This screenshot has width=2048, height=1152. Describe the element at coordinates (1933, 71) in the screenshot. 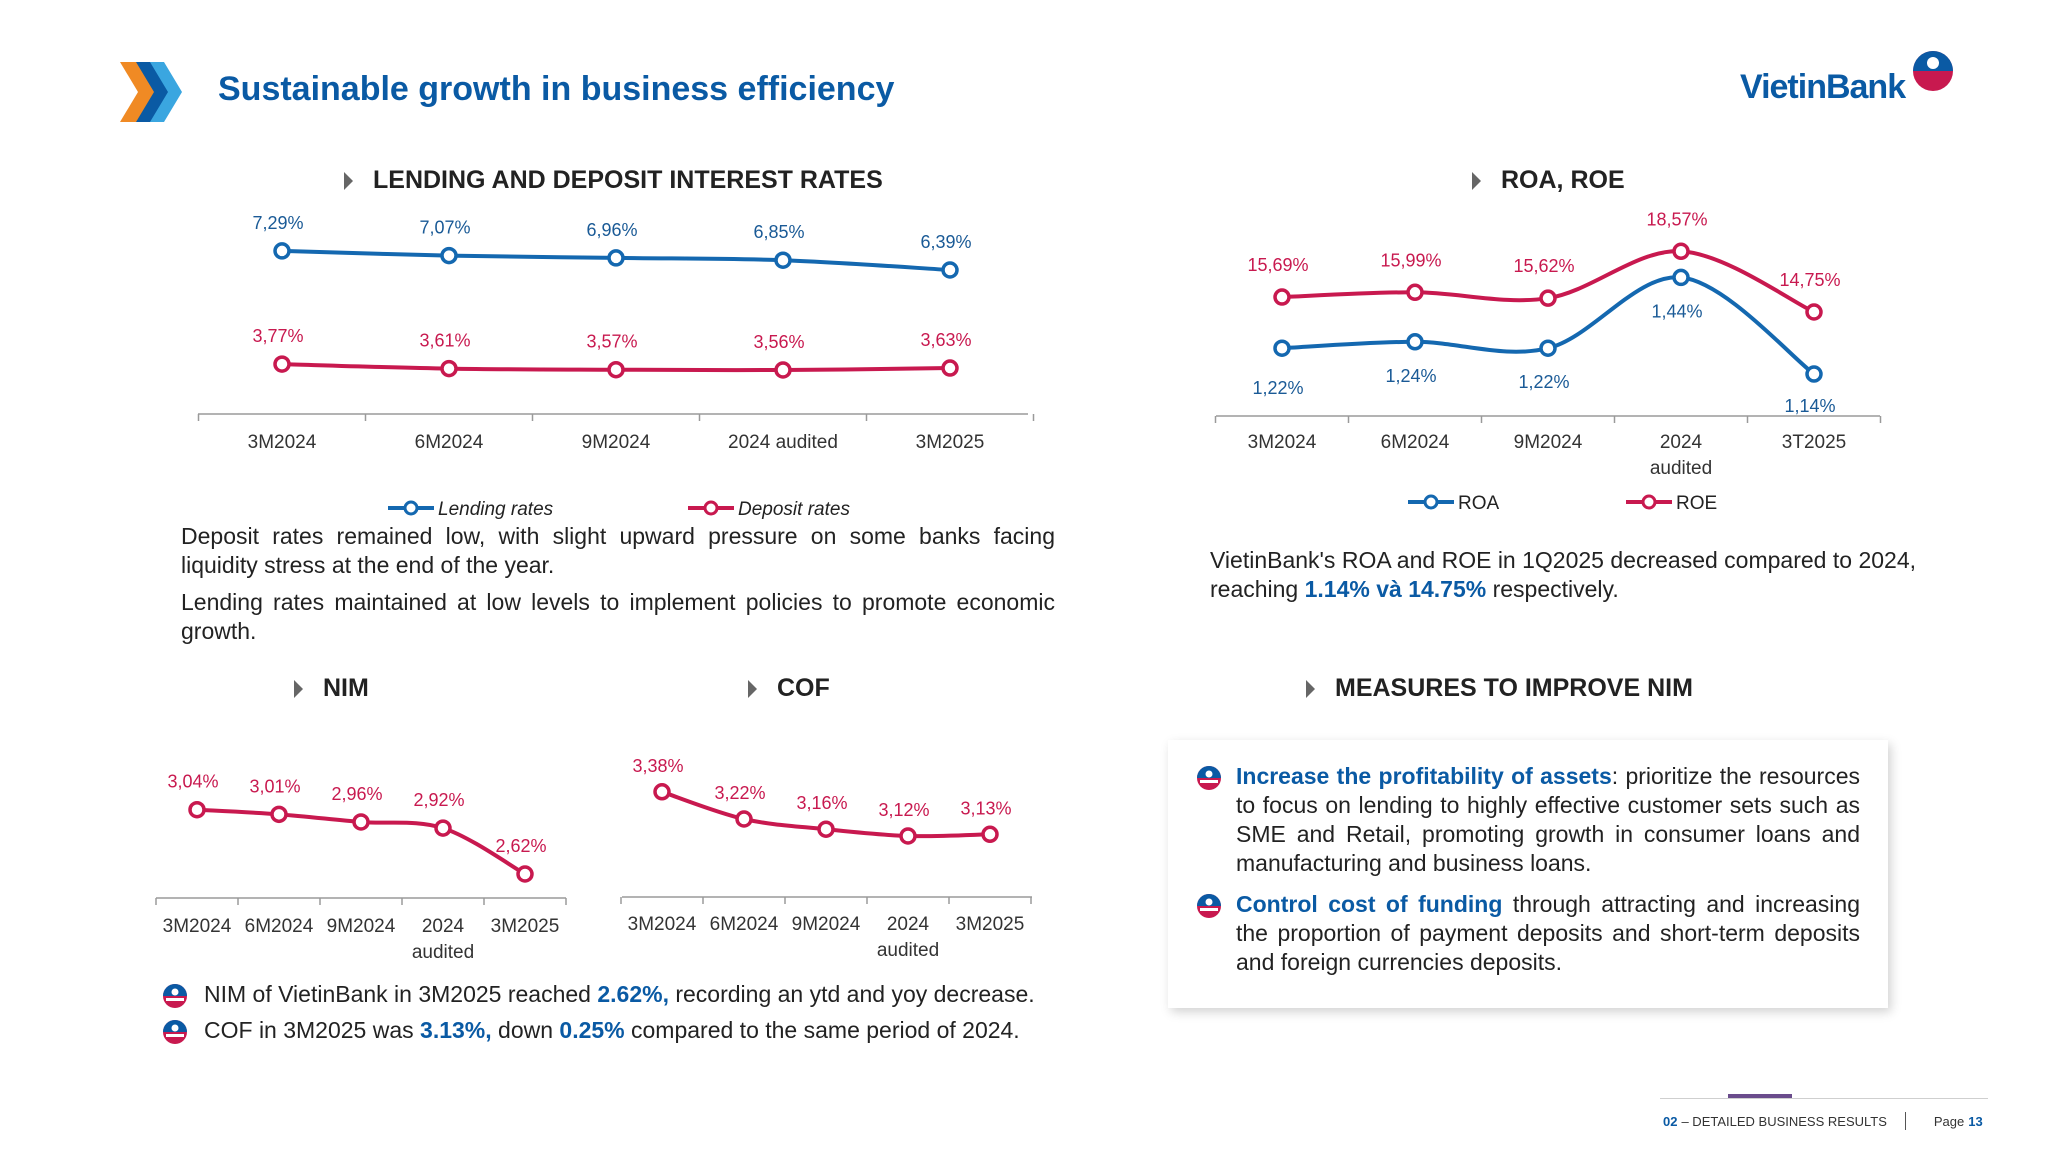

I see `brand-emblem-icon` at that location.